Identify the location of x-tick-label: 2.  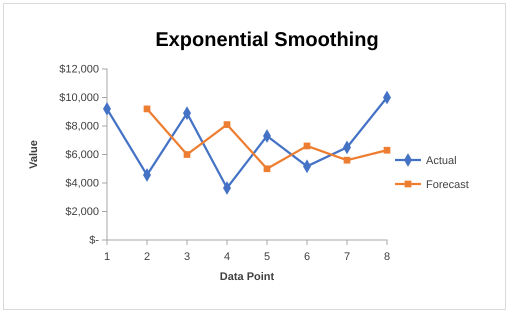
(147, 257).